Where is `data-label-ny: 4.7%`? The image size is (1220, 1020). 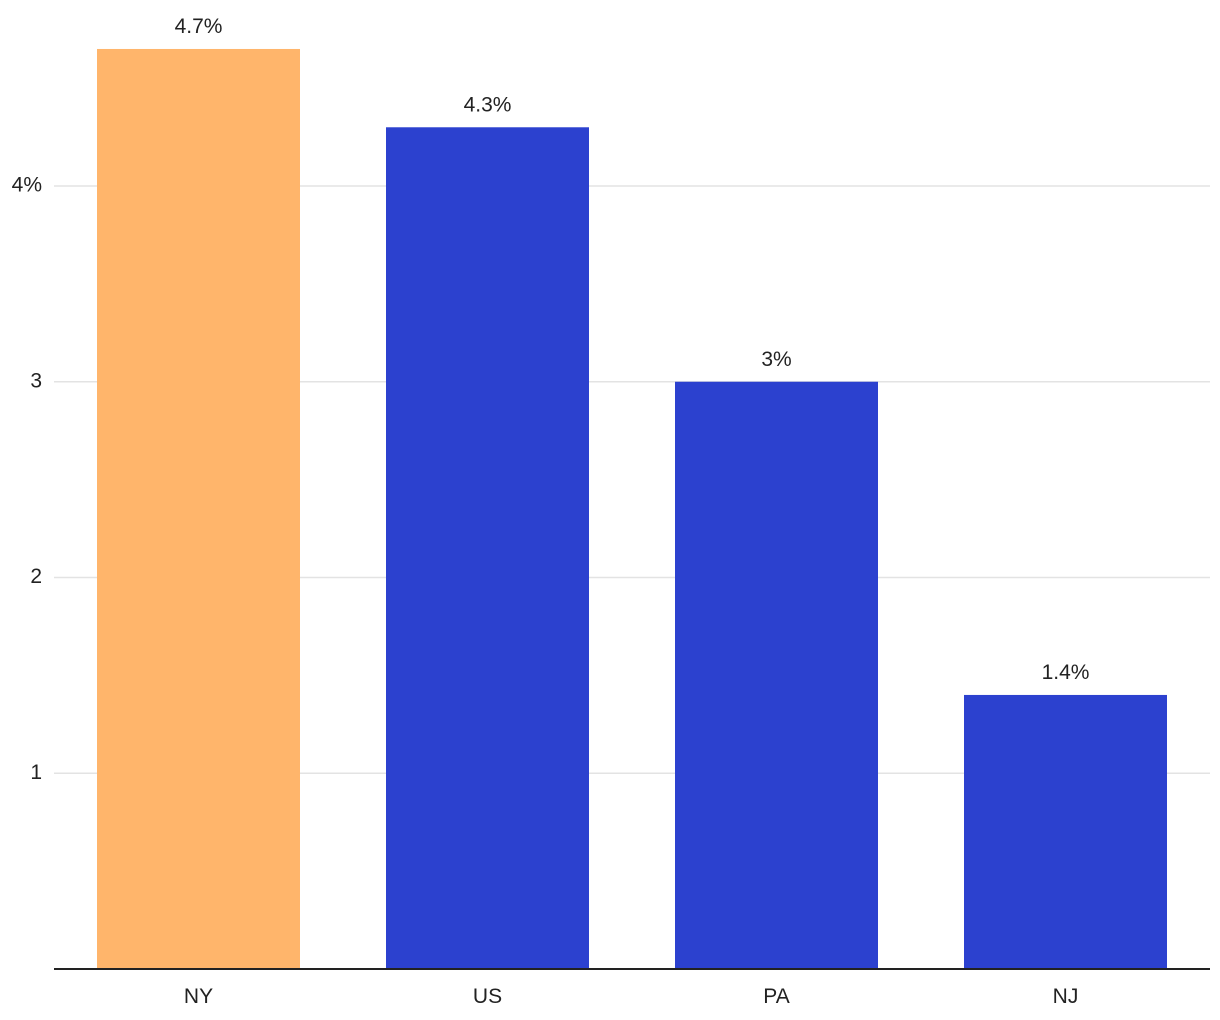
data-label-ny: 4.7% is located at coordinates (199, 26).